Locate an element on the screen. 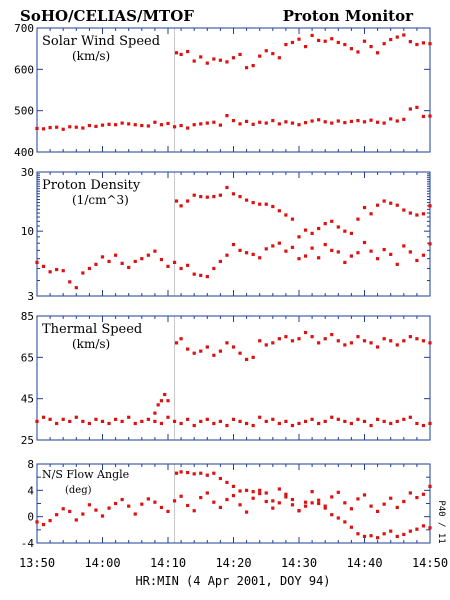  x-tick-label: 13:50 is located at coordinates (37, 563).